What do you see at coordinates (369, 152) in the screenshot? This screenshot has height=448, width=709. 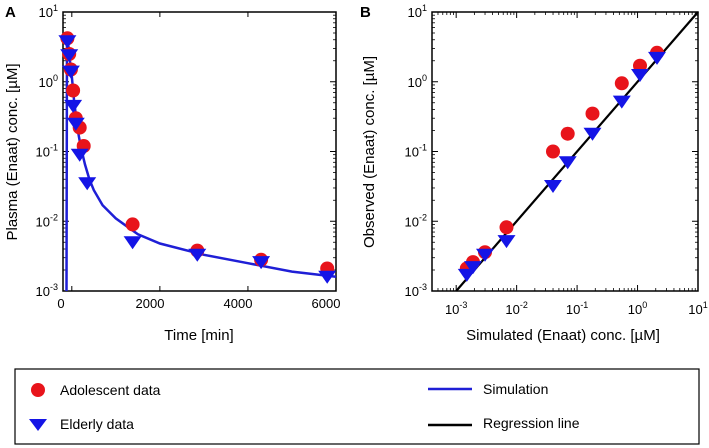 I see `panel-b-y-title: Observed (Enaat) conc. [µM]` at bounding box center [369, 152].